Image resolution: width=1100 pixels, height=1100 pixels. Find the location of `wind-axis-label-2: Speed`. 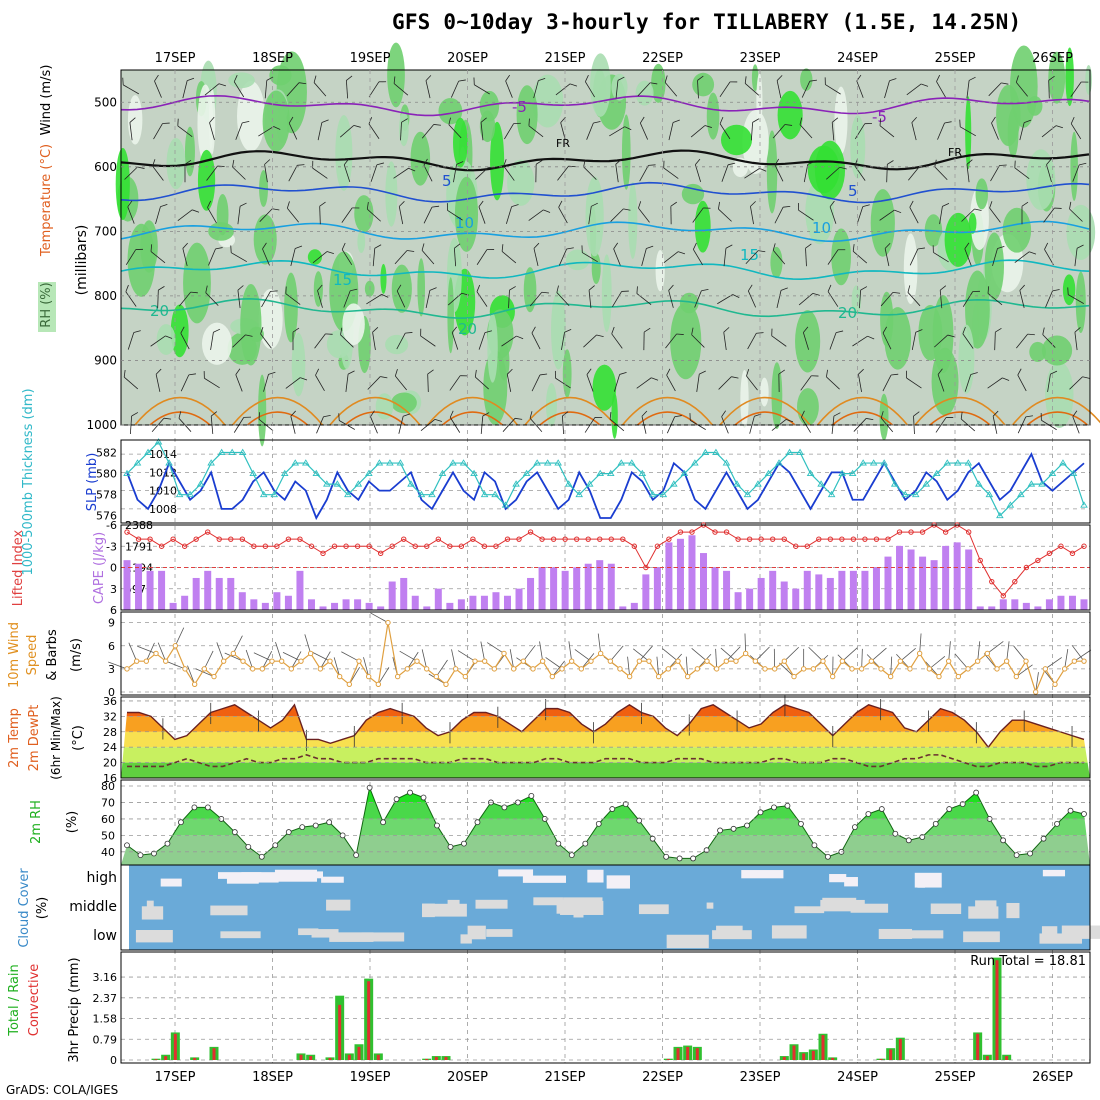

wind-axis-label-2: Speed is located at coordinates (32, 655).